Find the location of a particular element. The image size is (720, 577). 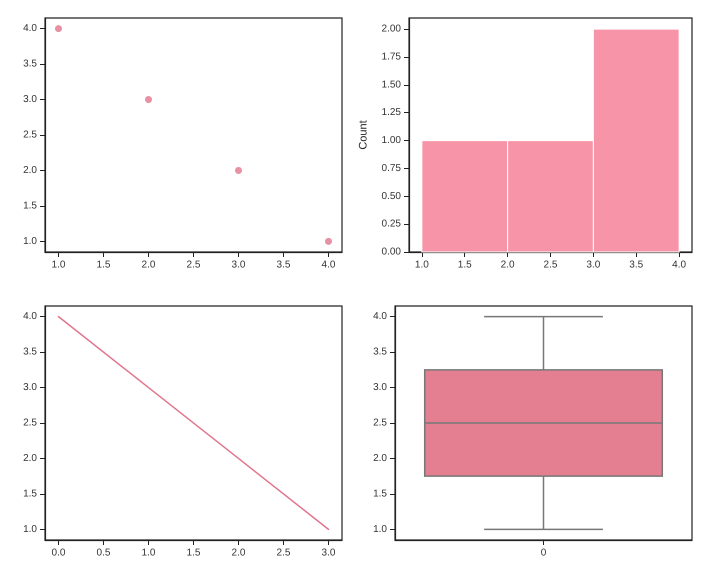

x-tick-label: 0.5 is located at coordinates (103, 553).